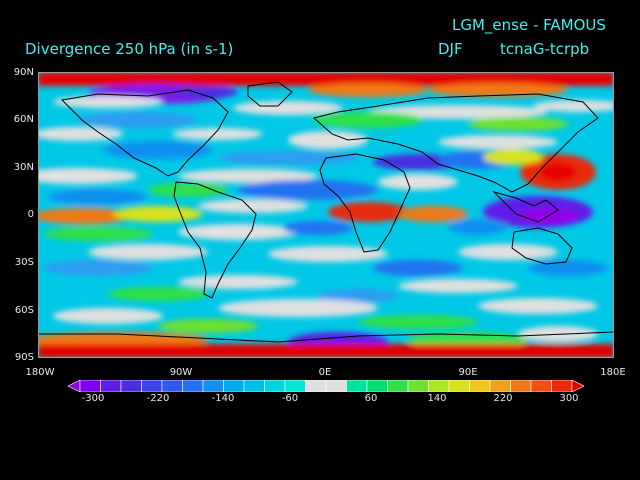 Image resolution: width=640 pixels, height=480 pixels. What do you see at coordinates (437, 398) in the screenshot?
I see `colorbar-label: 140` at bounding box center [437, 398].